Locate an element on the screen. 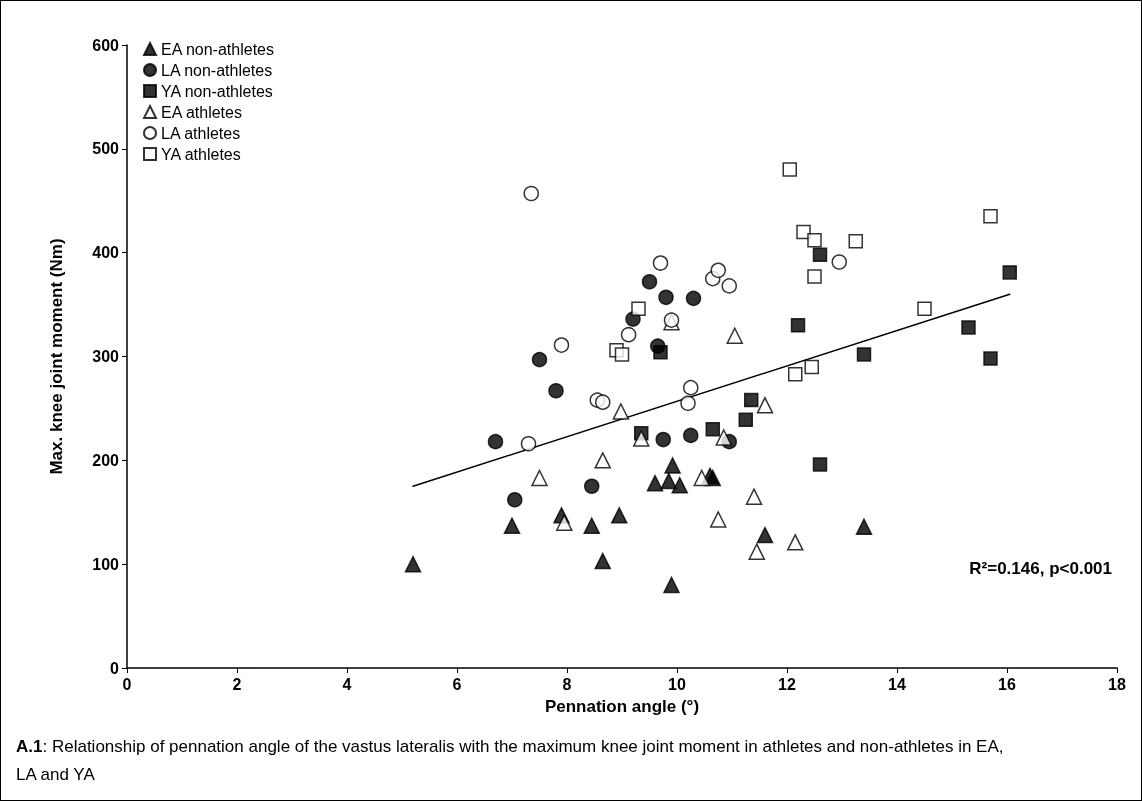 This screenshot has height=801, width=1142. y-tick-label: 600 is located at coordinates (106, 45).